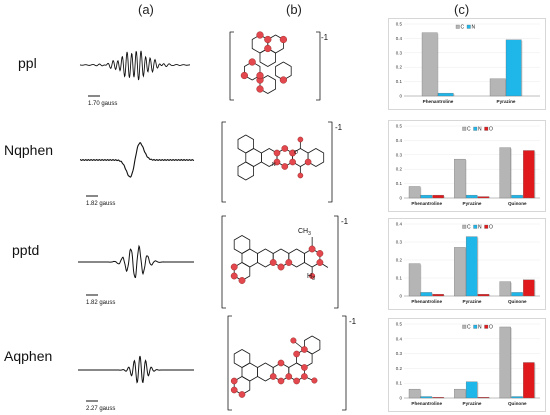 This screenshot has width=550, height=415. Describe the element at coordinates (102, 104) in the screenshot. I see `scale-label-ppl: 1.70 gauss` at that location.